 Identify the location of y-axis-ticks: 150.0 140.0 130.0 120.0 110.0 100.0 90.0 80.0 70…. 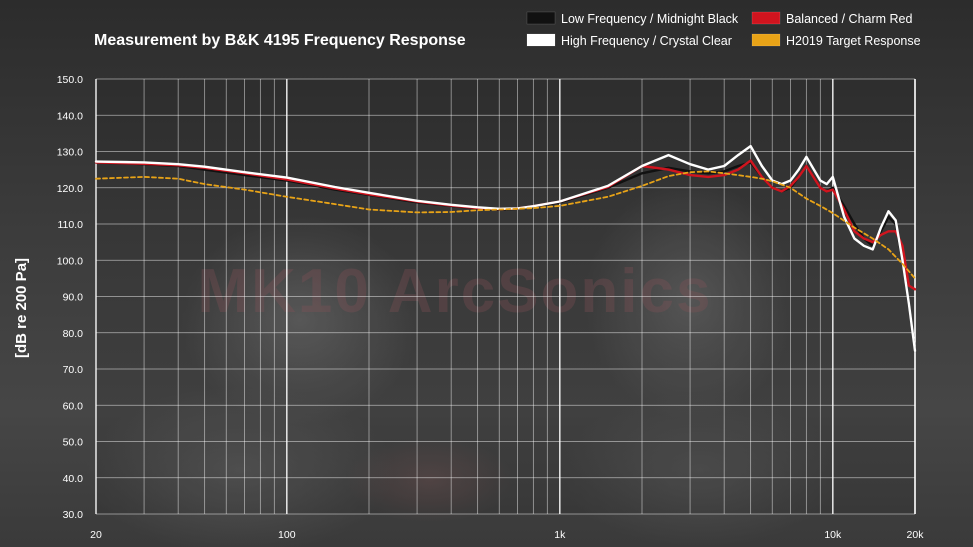
(70, 297).